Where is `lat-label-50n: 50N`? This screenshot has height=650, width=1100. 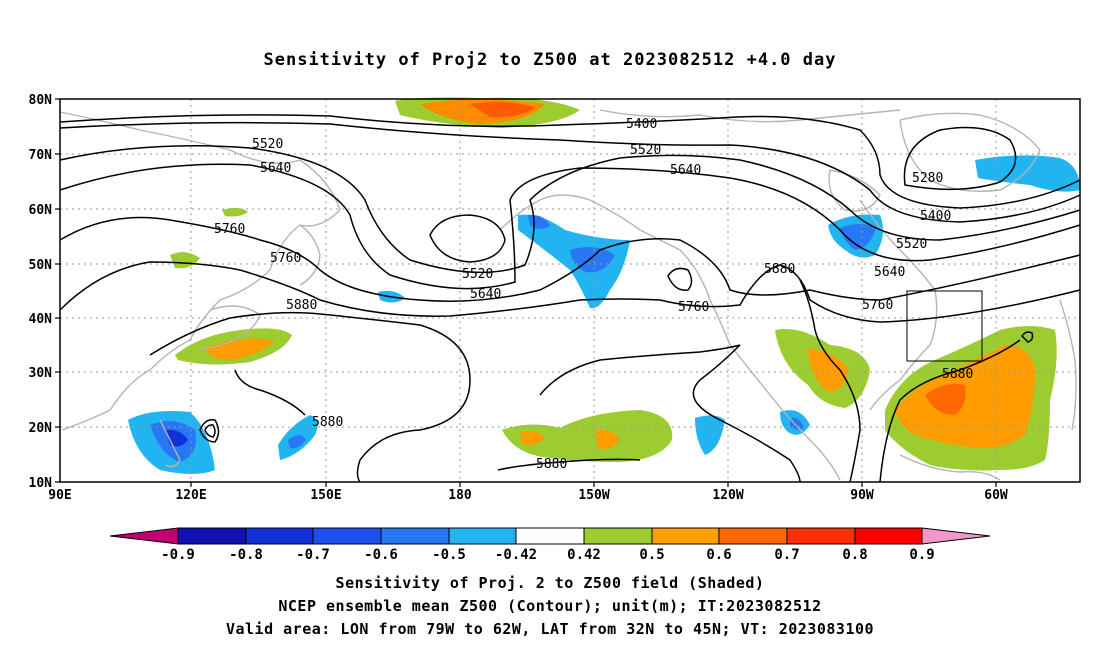
lat-label-50n: 50N is located at coordinates (41, 265).